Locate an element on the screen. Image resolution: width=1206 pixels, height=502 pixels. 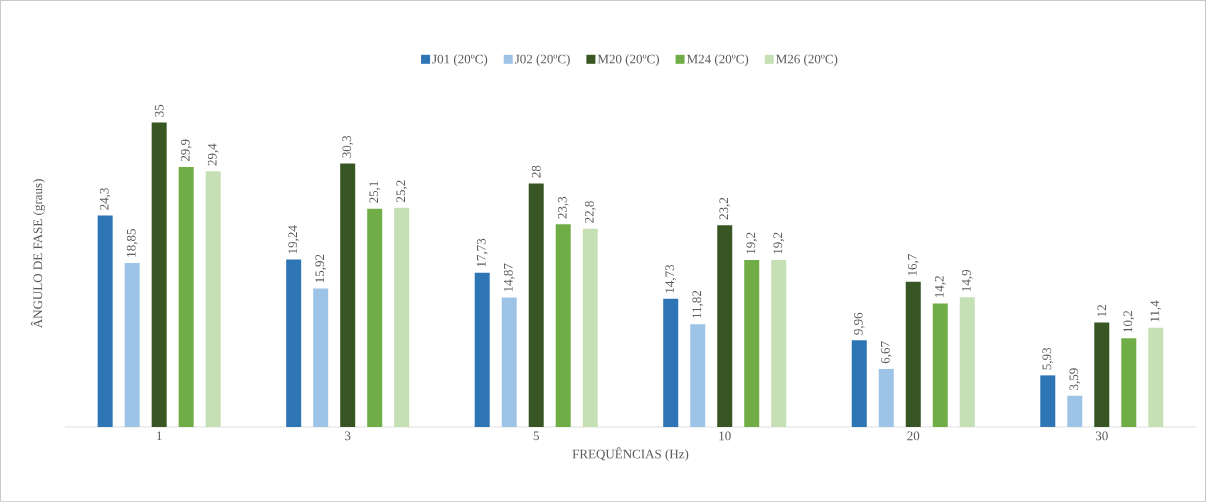
data-label: 12 is located at coordinates (1102, 311).